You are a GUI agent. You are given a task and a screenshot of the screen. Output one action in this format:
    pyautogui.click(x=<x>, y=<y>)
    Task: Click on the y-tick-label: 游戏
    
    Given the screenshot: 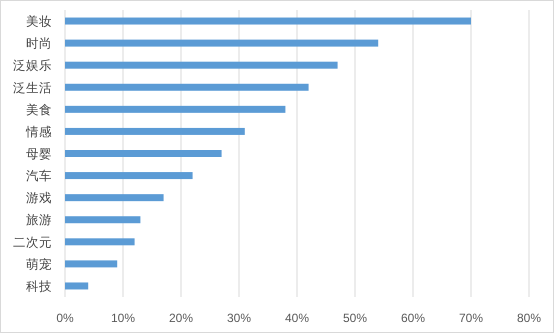 What is the action you would take?
    pyautogui.click(x=39, y=198)
    